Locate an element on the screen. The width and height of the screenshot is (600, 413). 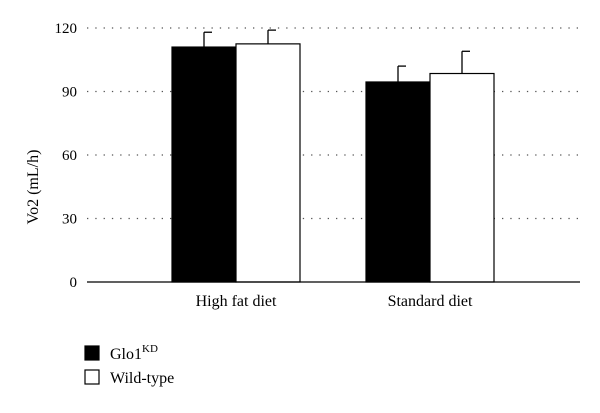
y-tick-labels: 0 30 60 90 120 is located at coordinates (66, 156).